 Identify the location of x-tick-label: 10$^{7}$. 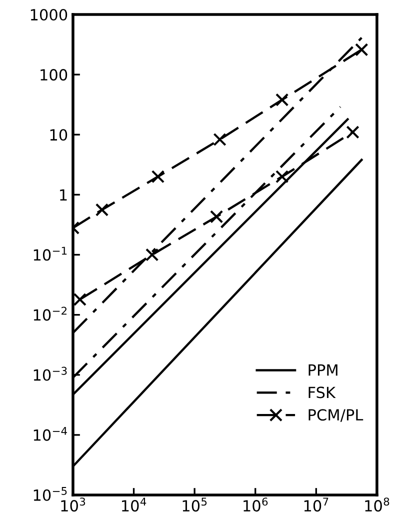
(316, 505).